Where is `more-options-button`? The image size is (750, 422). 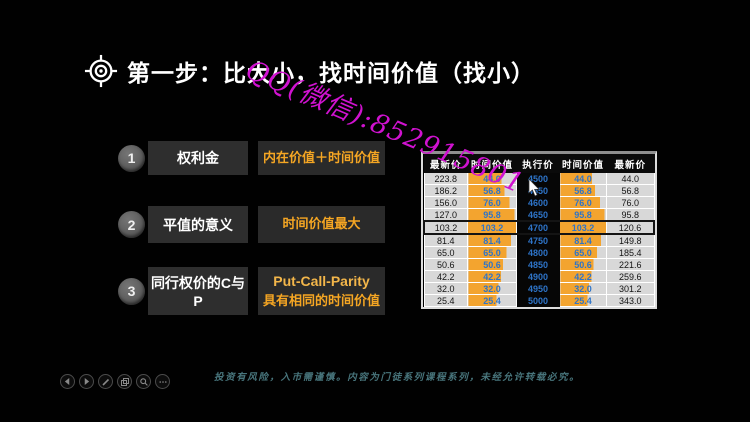 more-options-button is located at coordinates (162, 381).